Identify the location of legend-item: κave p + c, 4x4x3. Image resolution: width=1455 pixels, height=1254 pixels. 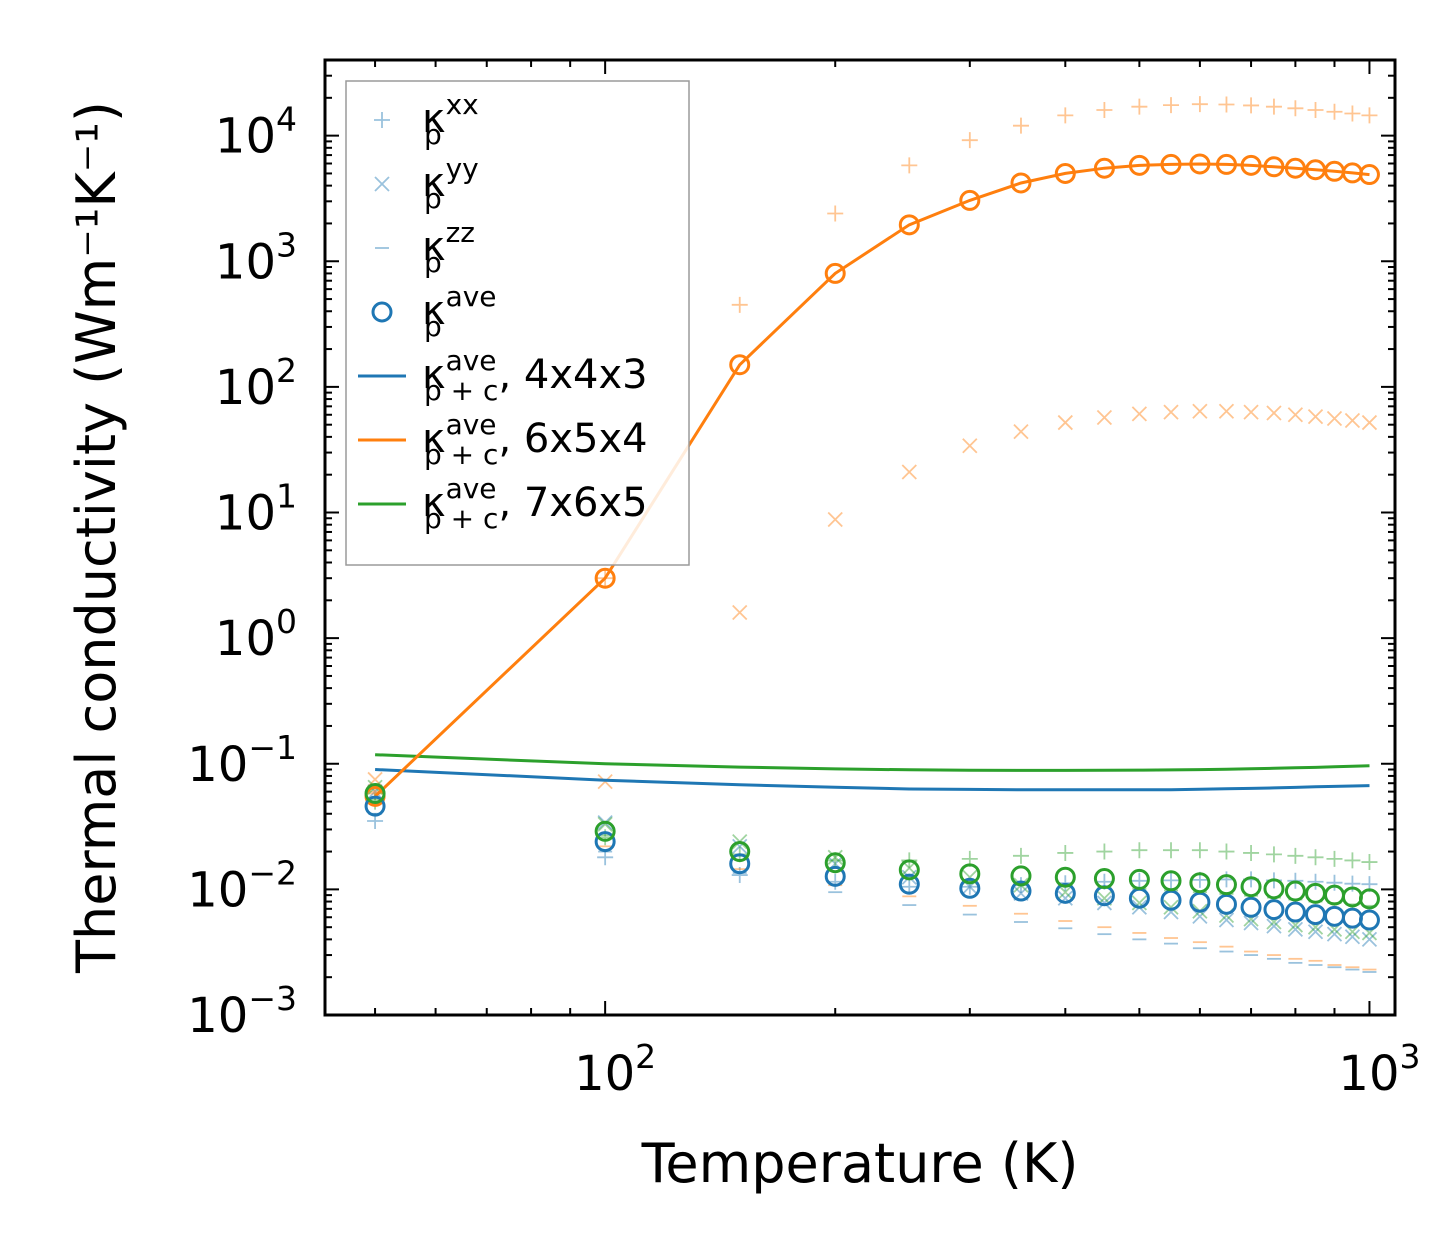
(503, 375).